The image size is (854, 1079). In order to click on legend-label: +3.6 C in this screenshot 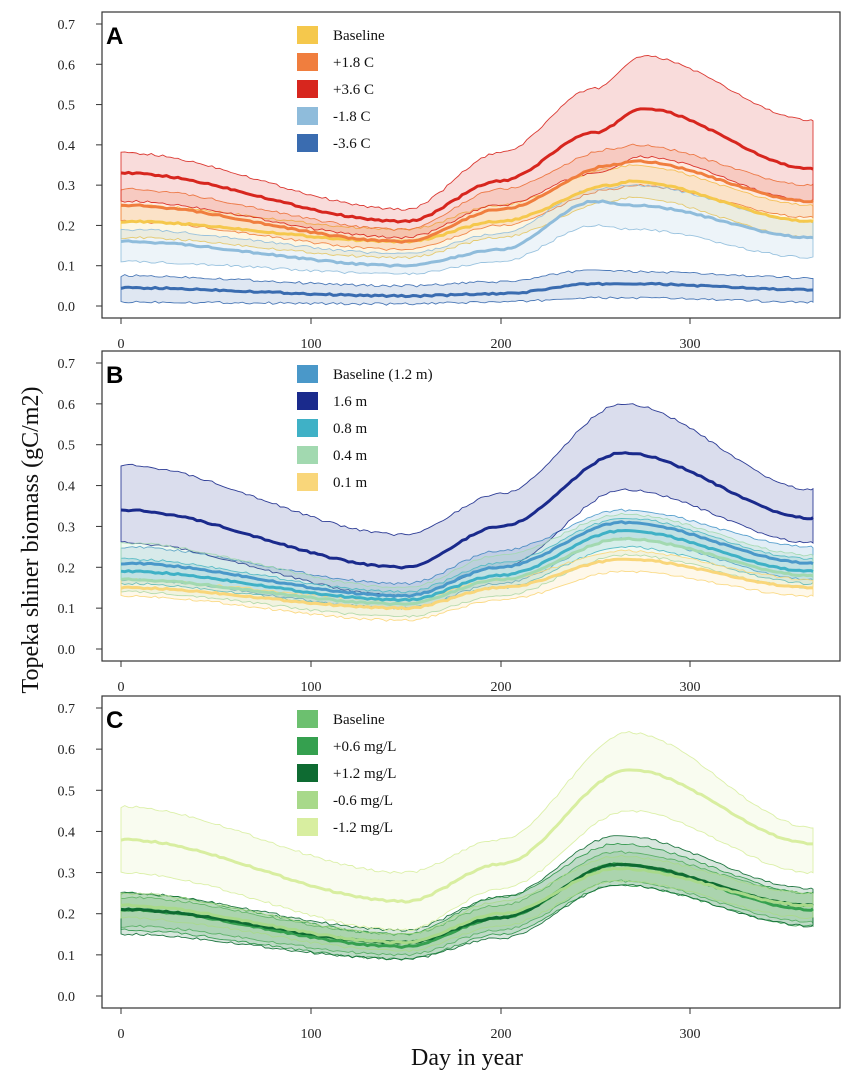, I will do `click(353, 90)`.